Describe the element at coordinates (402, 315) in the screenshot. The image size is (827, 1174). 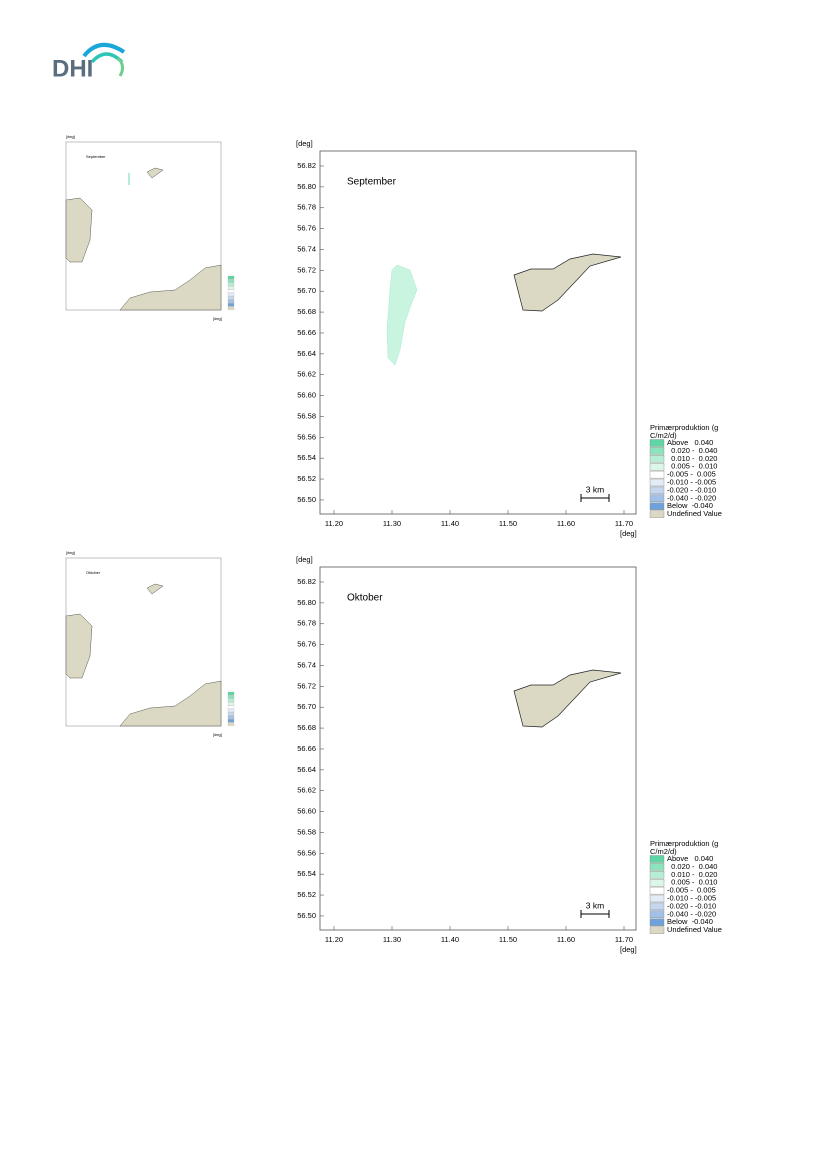
I see `water-patch` at that location.